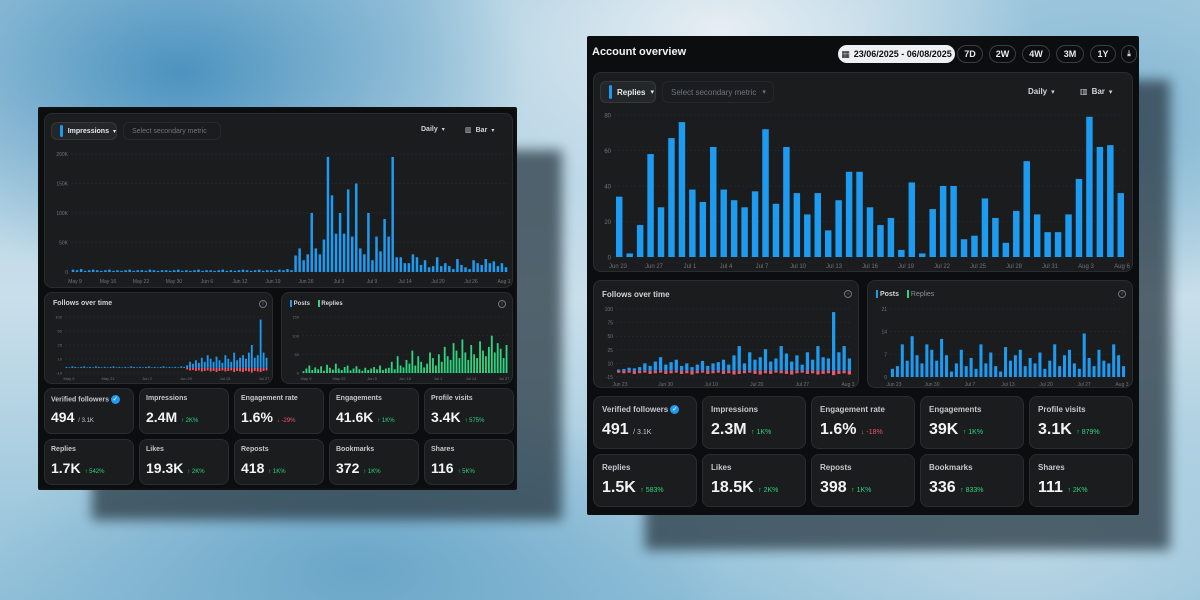 This screenshot has width=1200, height=600. I want to click on left-interval-dropdown: Daily ▾, so click(433, 129).